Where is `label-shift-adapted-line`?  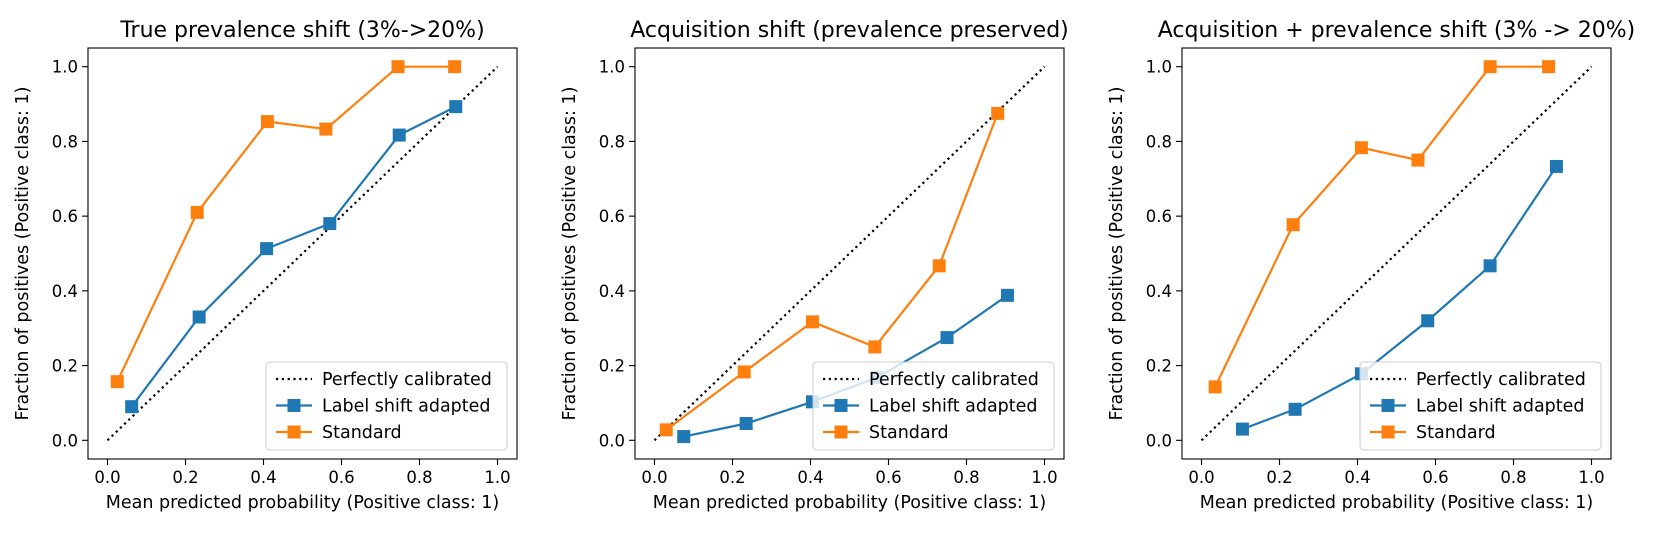
label-shift-adapted-line is located at coordinates (1400, 298).